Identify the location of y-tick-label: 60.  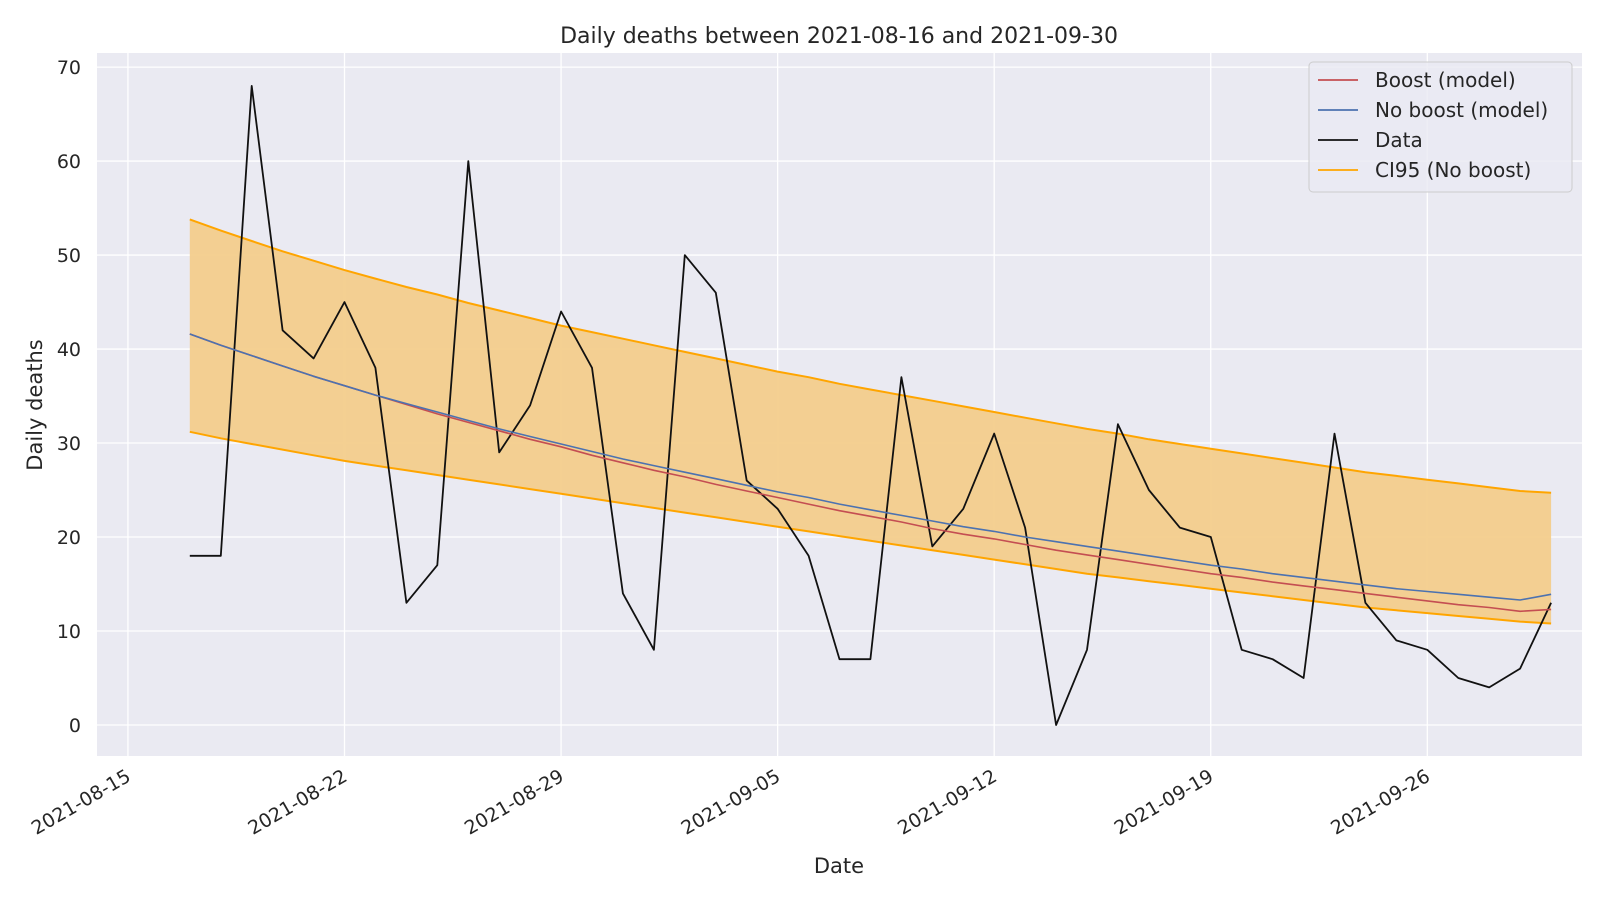
(69, 162).